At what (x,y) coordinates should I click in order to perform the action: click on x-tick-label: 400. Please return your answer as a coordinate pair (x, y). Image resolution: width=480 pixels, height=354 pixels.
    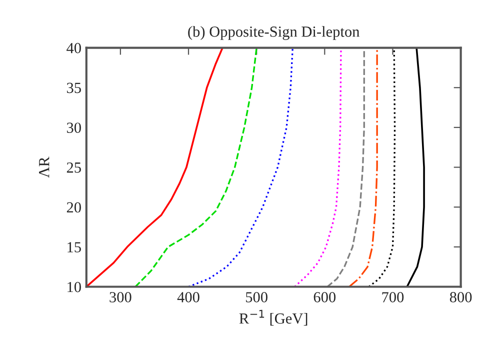
    Looking at the image, I should click on (188, 297).